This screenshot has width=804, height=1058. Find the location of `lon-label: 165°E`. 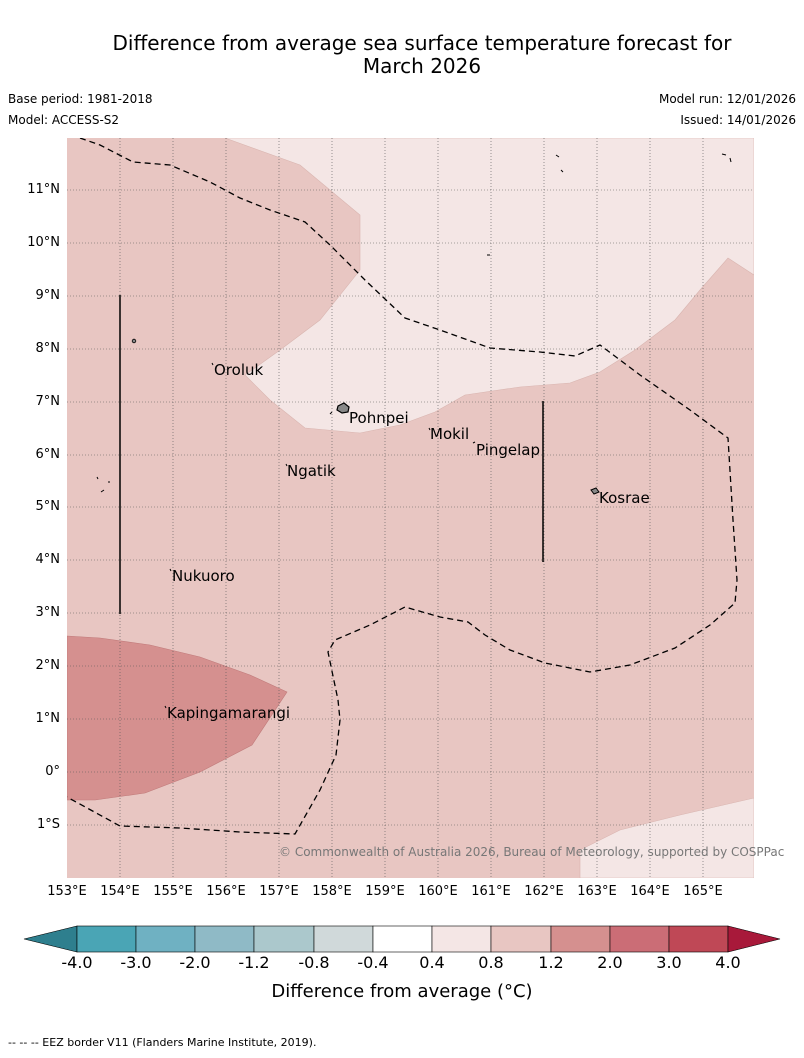

lon-label: 165°E is located at coordinates (703, 891).